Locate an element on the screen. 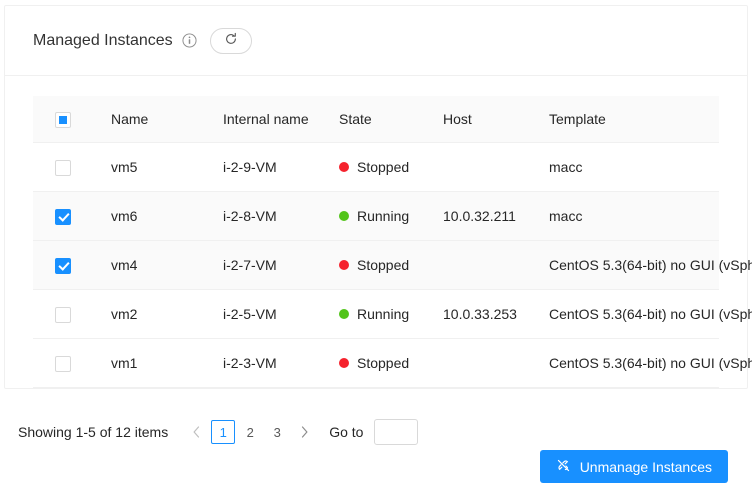  table-row: vm6 i-2-8-VM Running 10.0.32.211 macc is located at coordinates (376, 216).